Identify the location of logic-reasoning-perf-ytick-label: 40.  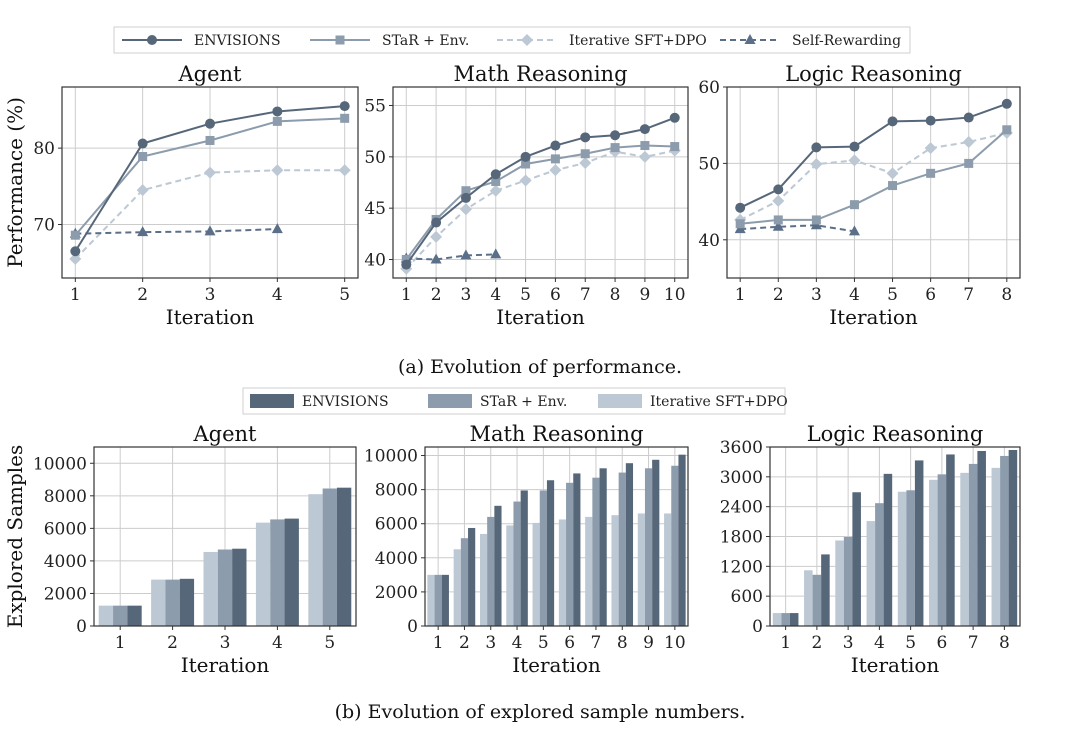
(709, 241).